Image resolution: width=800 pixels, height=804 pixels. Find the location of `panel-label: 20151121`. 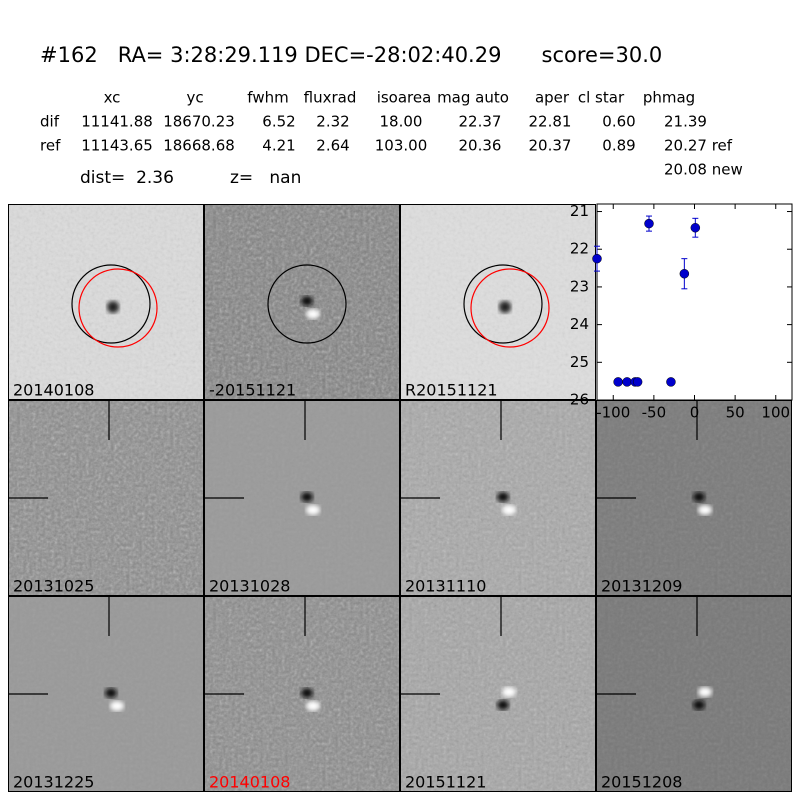

panel-label: 20151121 is located at coordinates (445, 782).